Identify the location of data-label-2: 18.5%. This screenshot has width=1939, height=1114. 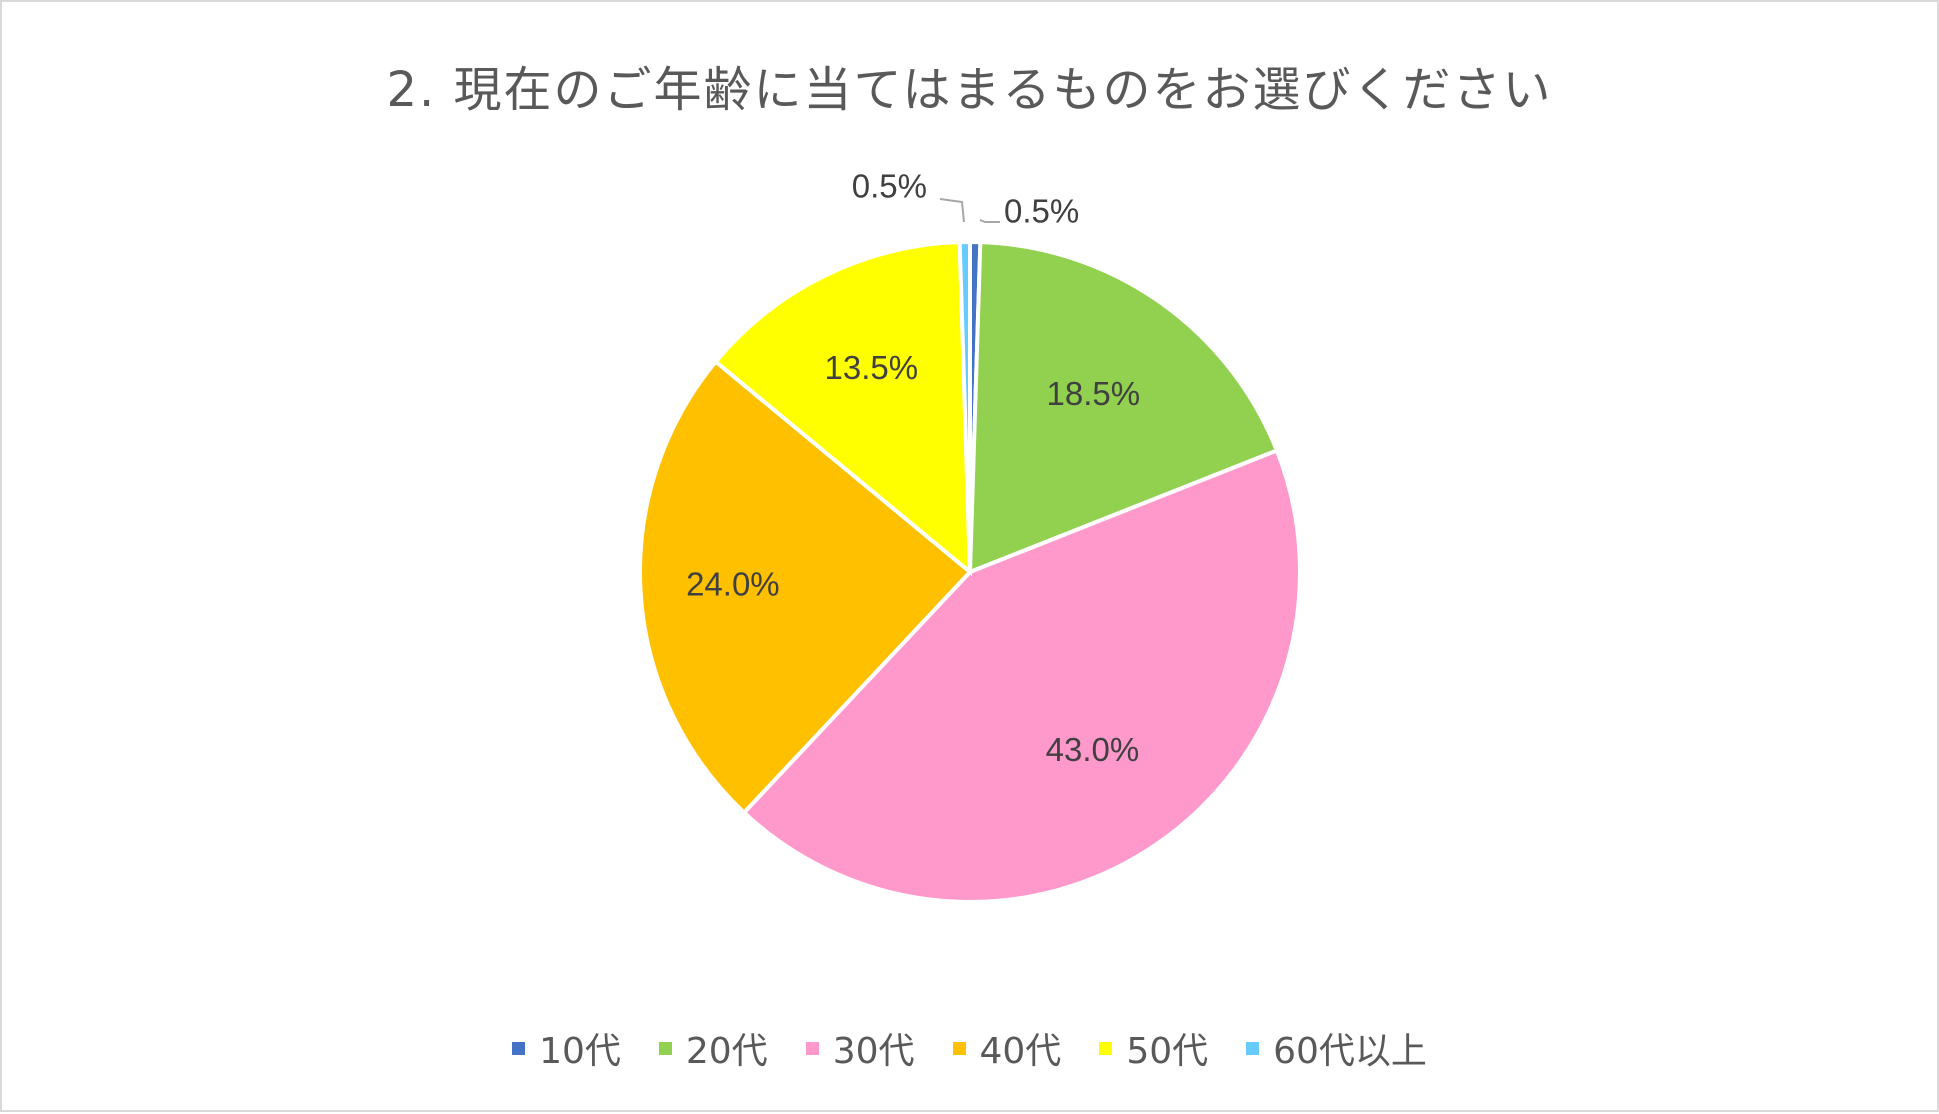
(1094, 393).